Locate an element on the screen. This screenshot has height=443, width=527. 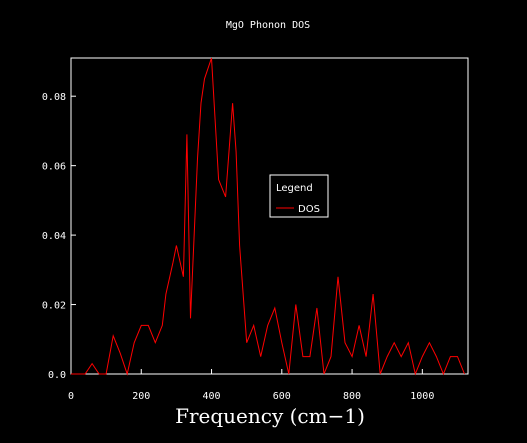
x-tick-label: 600 is located at coordinates (282, 396).